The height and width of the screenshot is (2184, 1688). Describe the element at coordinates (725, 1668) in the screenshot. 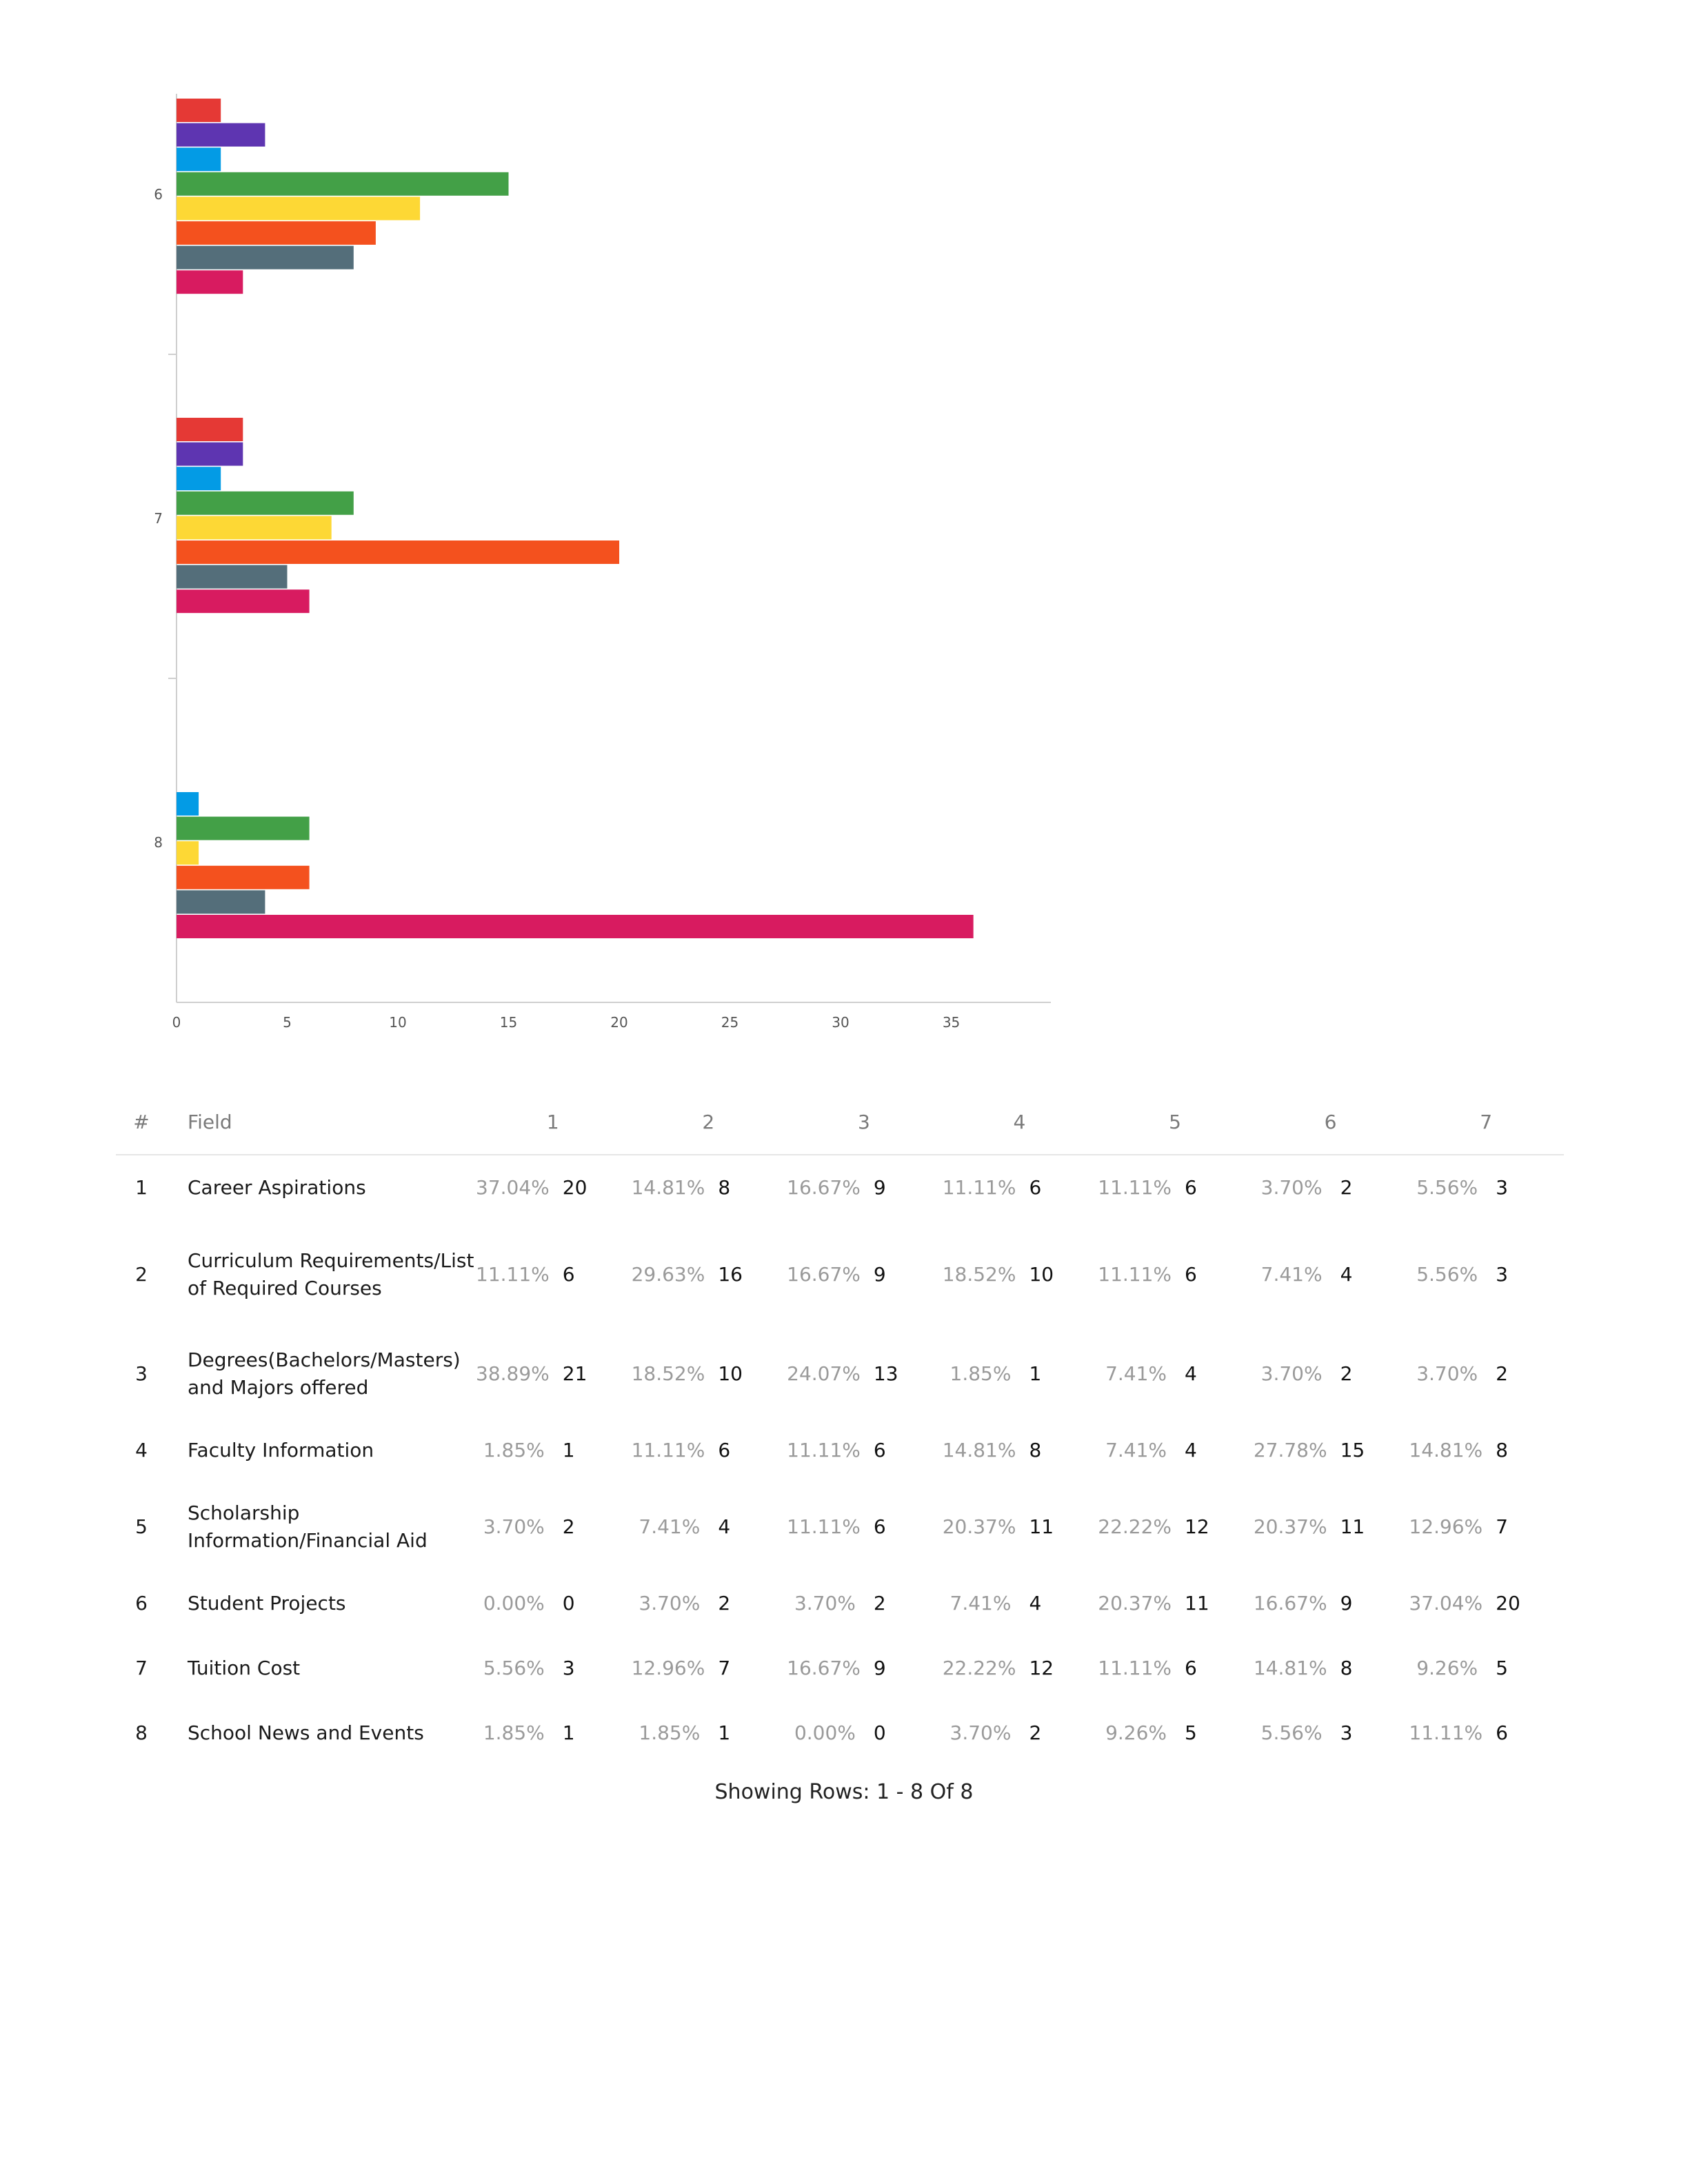

I see `cell-count-2: 7` at that location.